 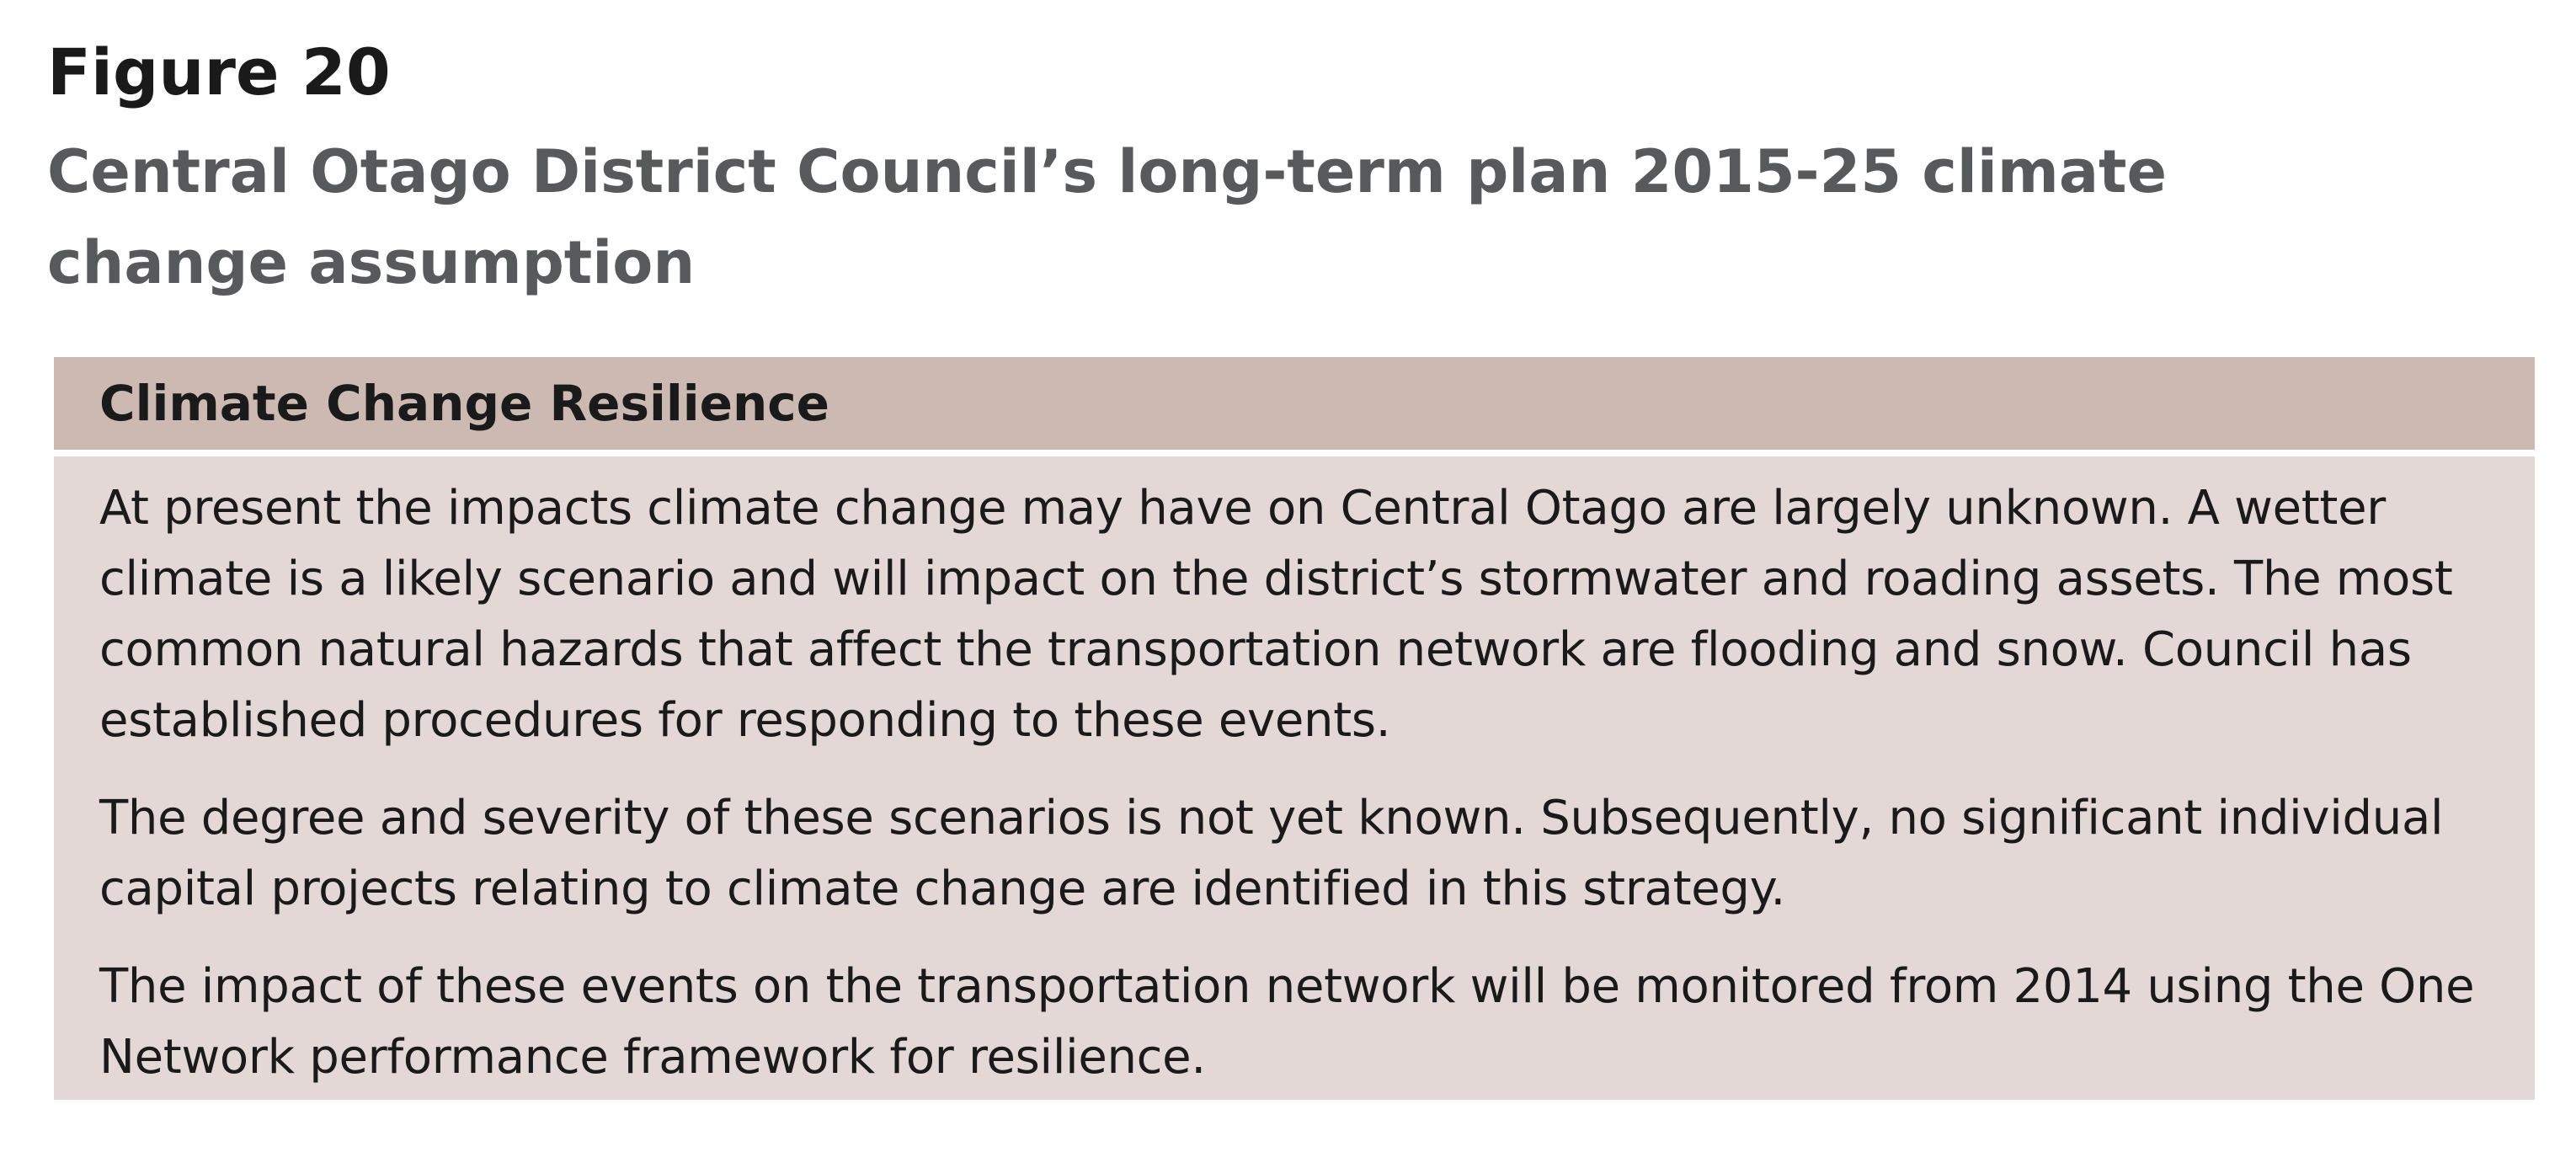 What do you see at coordinates (219, 72) in the screenshot?
I see `figure-label: Figure 20` at bounding box center [219, 72].